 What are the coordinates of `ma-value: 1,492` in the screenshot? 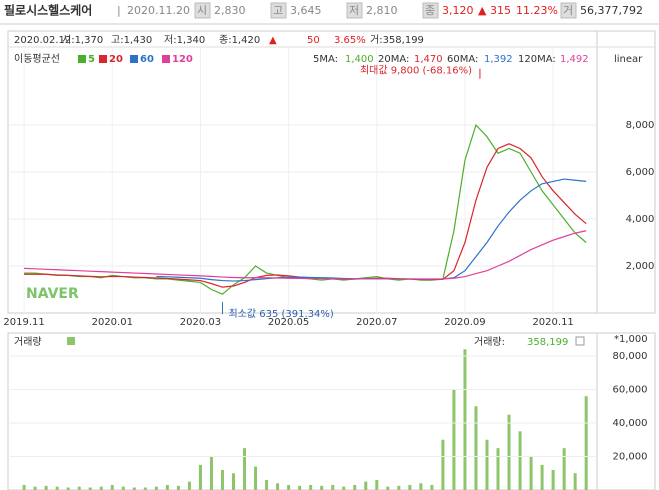 It's located at (574, 59).